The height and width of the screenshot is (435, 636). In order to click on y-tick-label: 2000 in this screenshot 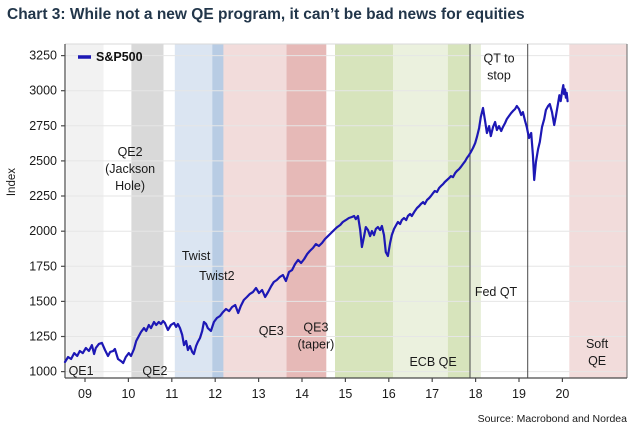, I will do `click(43, 231)`.